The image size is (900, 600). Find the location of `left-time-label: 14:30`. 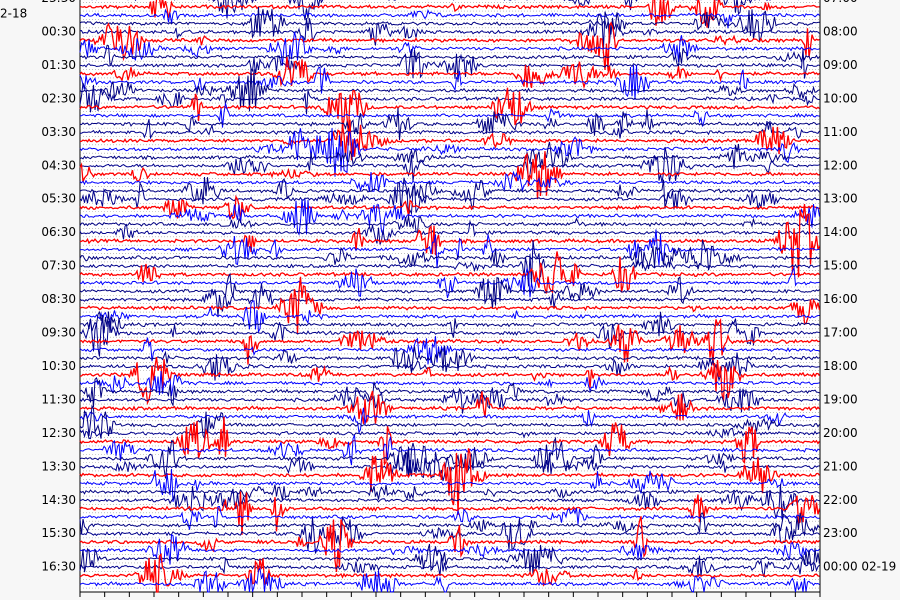

left-time-label: 14:30 is located at coordinates (58, 500).